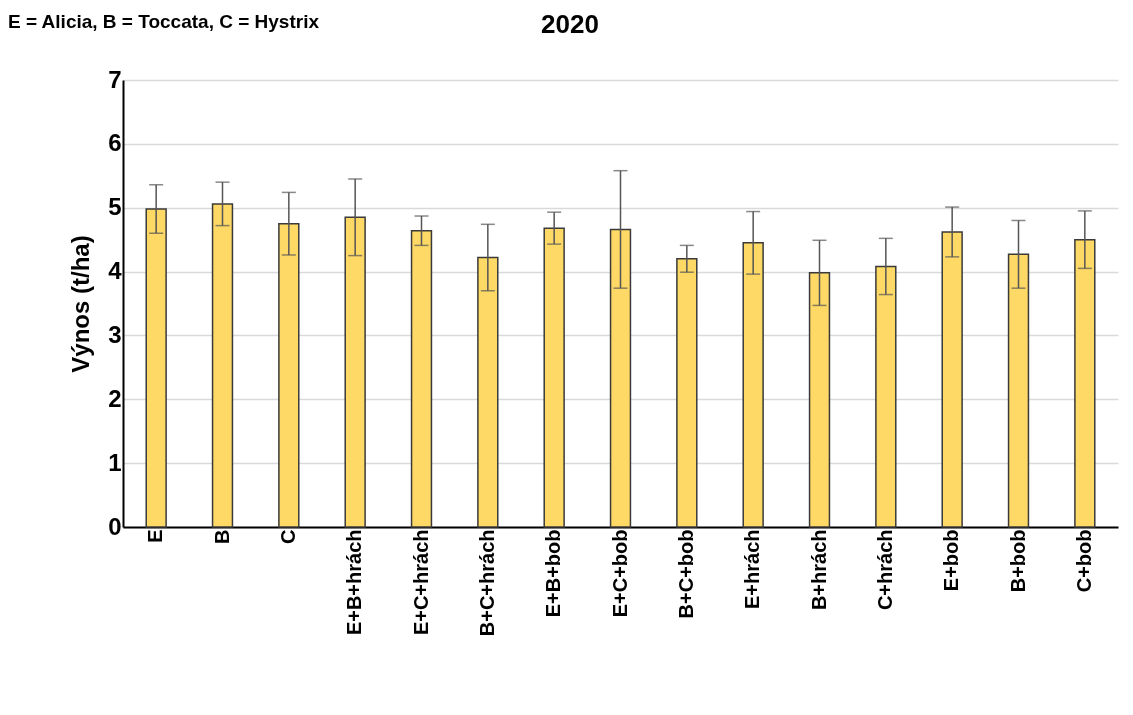 The image size is (1133, 715). I want to click on y-tick-label: 5, so click(115, 207).